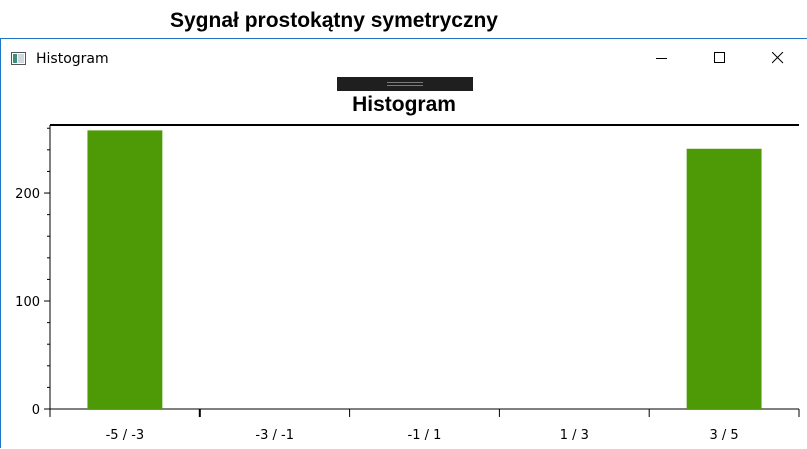 This screenshot has height=449, width=807. I want to click on chart-title: Histogram, so click(404, 104).